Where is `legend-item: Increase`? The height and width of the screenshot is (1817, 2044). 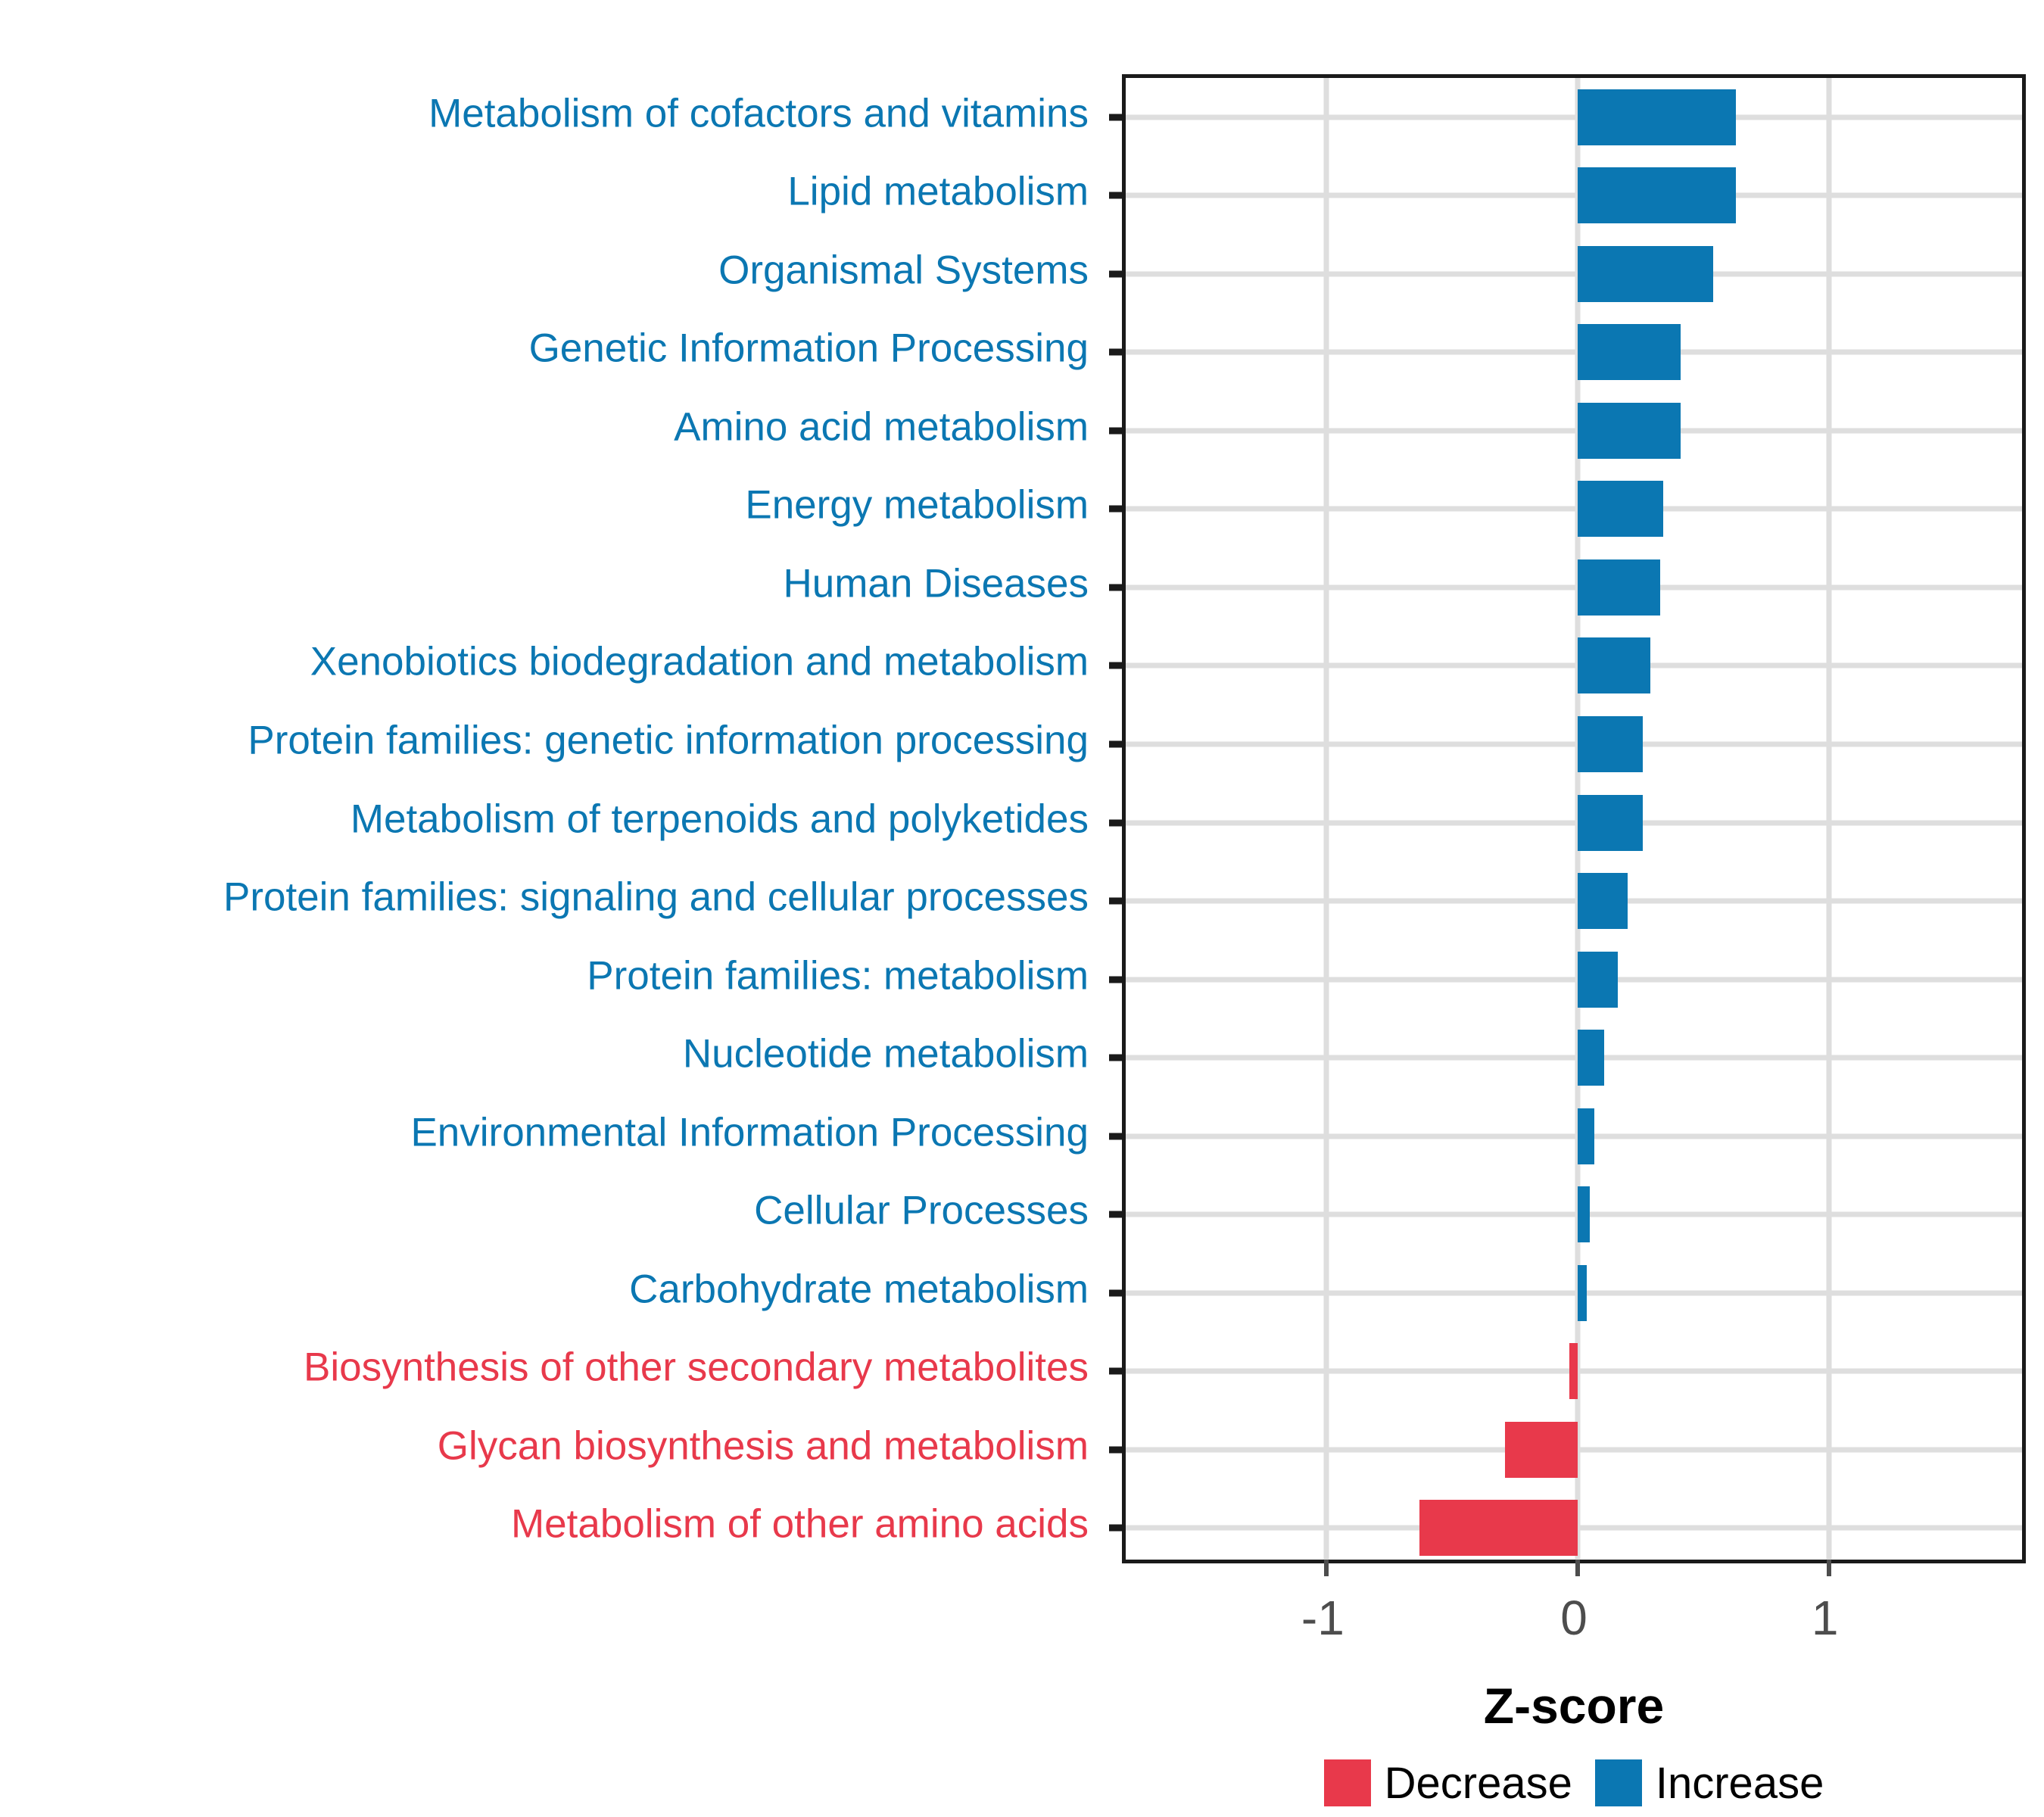 legend-item: Increase is located at coordinates (1709, 1784).